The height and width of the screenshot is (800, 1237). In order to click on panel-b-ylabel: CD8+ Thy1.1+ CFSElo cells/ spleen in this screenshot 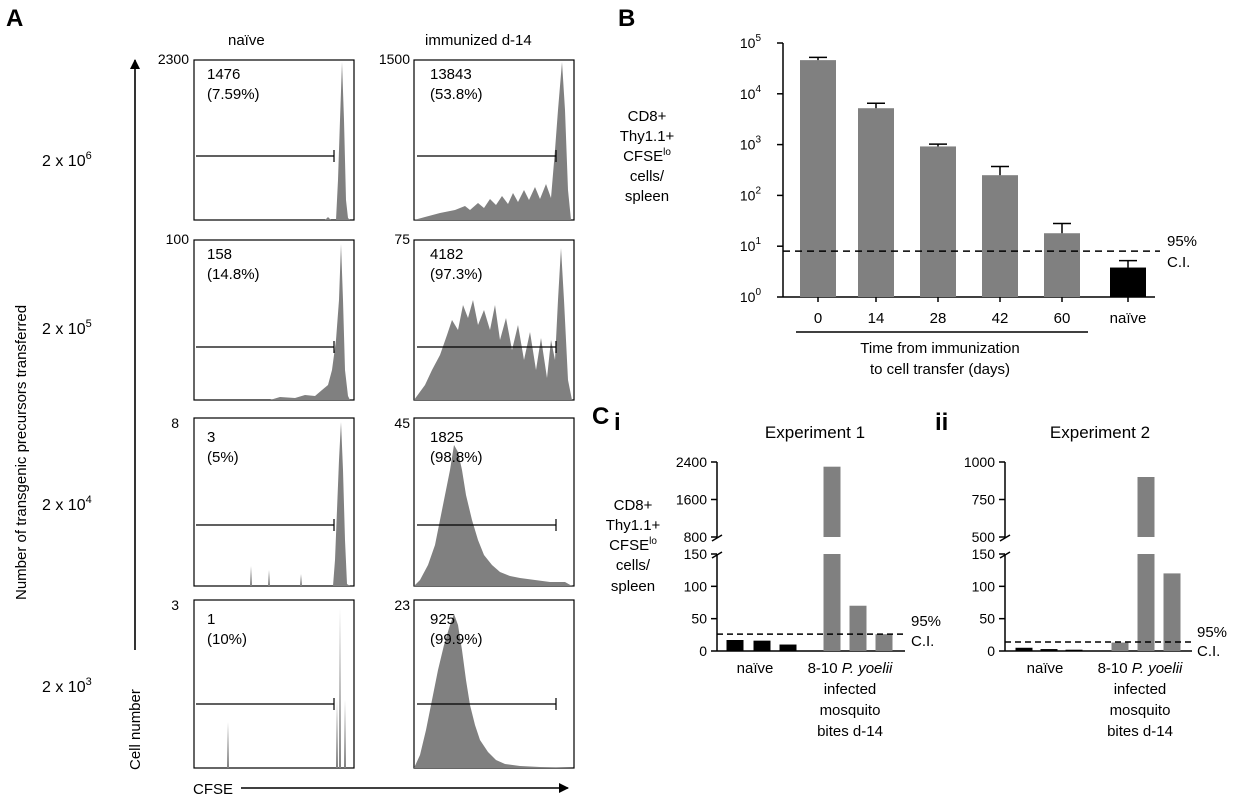, I will do `click(647, 156)`.